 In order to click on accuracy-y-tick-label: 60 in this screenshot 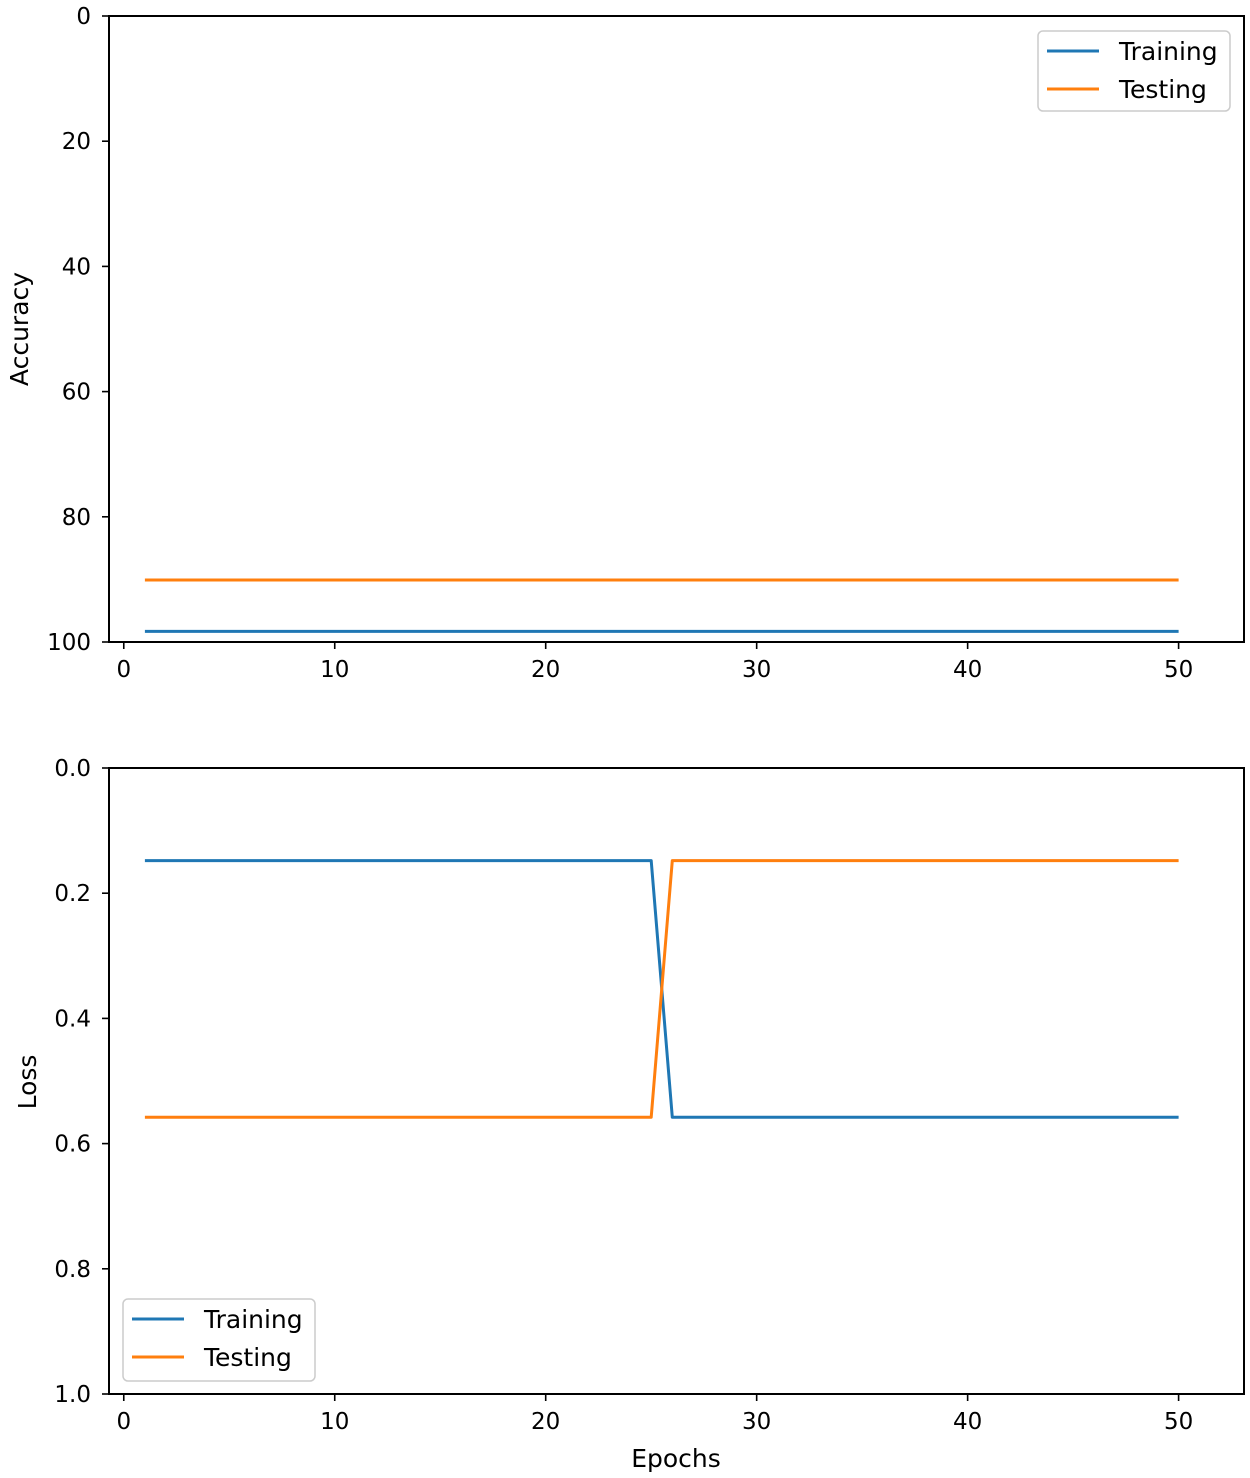, I will do `click(76, 393)`.